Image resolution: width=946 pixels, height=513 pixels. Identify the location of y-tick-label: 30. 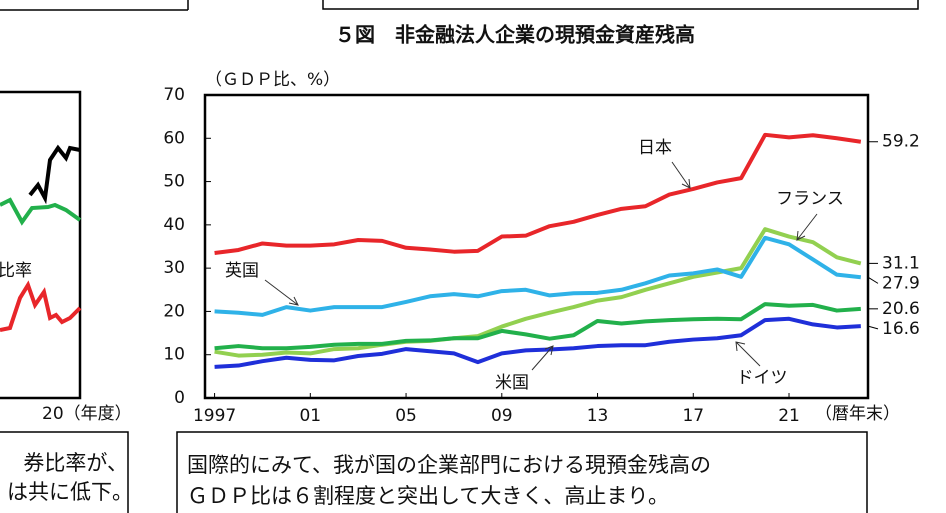
(174, 268).